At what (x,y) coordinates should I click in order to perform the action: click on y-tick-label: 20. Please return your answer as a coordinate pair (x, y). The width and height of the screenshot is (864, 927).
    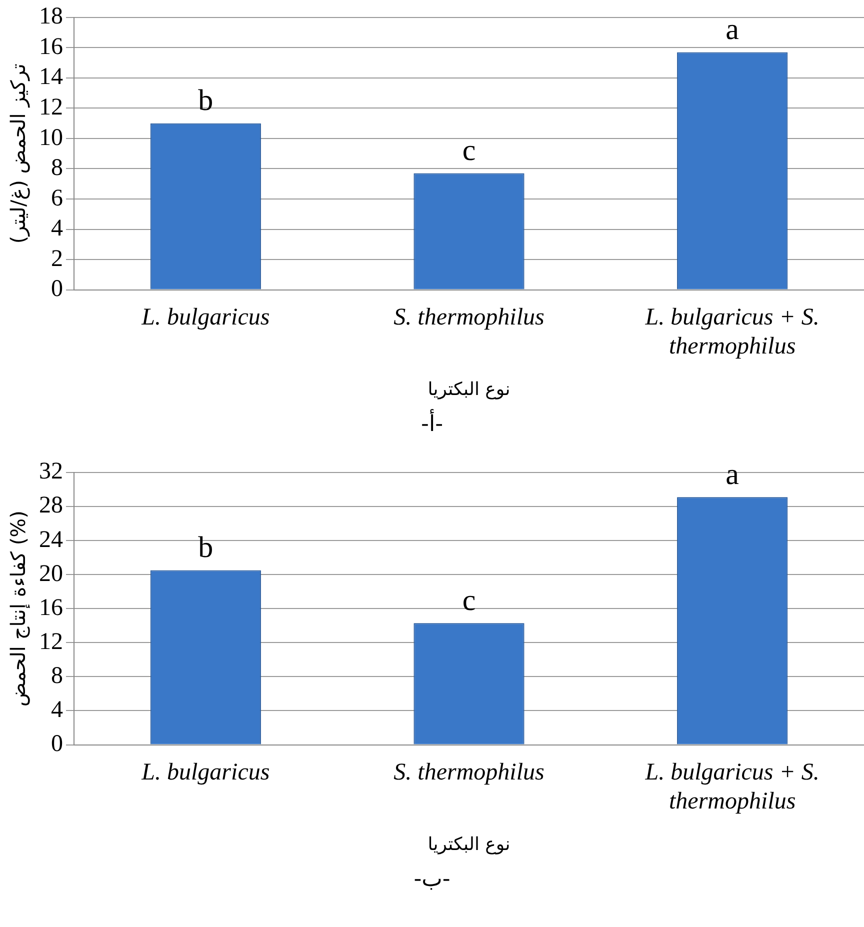
    Looking at the image, I should click on (51, 573).